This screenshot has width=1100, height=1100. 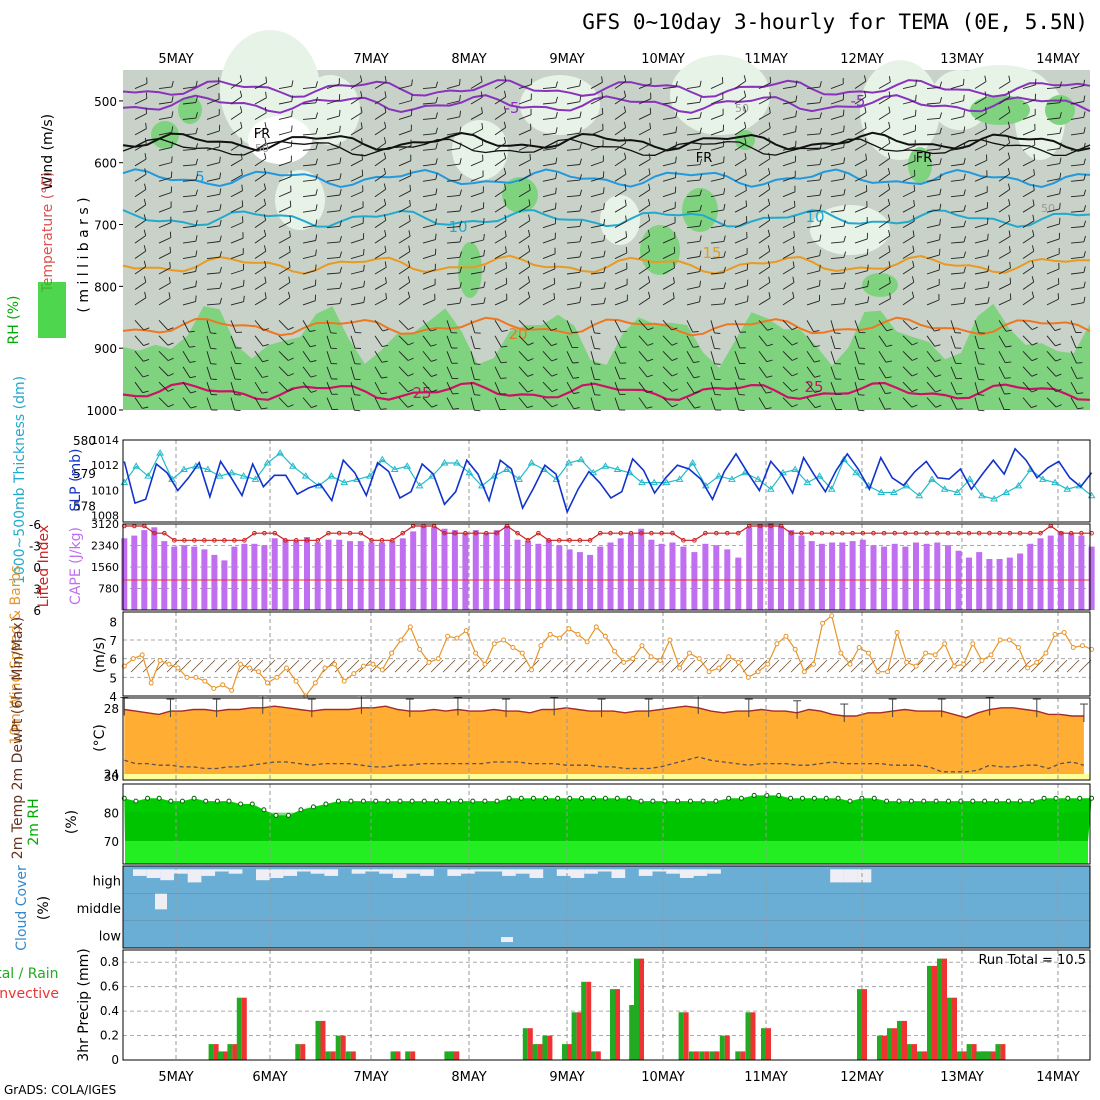 I want to click on surface-wind-barb, so click(x=941, y=666).